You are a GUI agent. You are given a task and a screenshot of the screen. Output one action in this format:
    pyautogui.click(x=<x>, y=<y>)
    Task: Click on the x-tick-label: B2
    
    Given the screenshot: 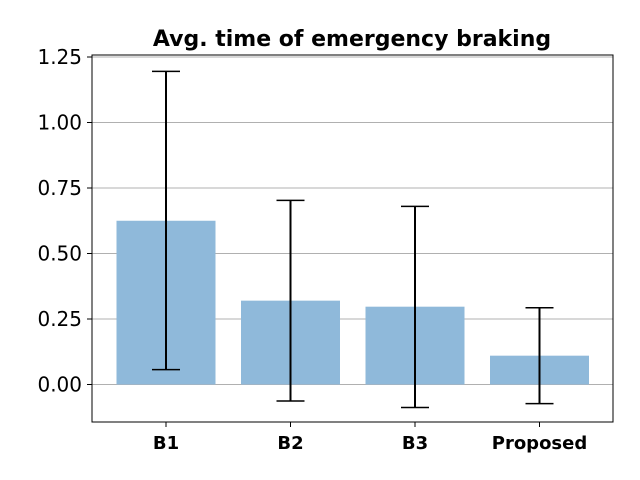 What is the action you would take?
    pyautogui.click(x=290, y=443)
    